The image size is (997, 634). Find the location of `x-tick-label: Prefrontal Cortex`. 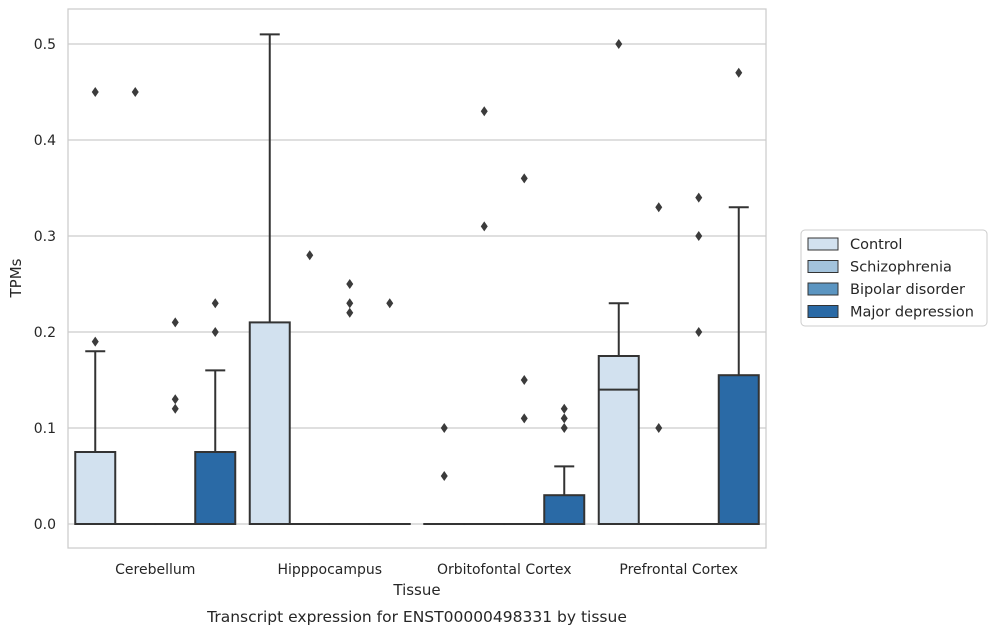

x-tick-label: Prefrontal Cortex is located at coordinates (678, 570).